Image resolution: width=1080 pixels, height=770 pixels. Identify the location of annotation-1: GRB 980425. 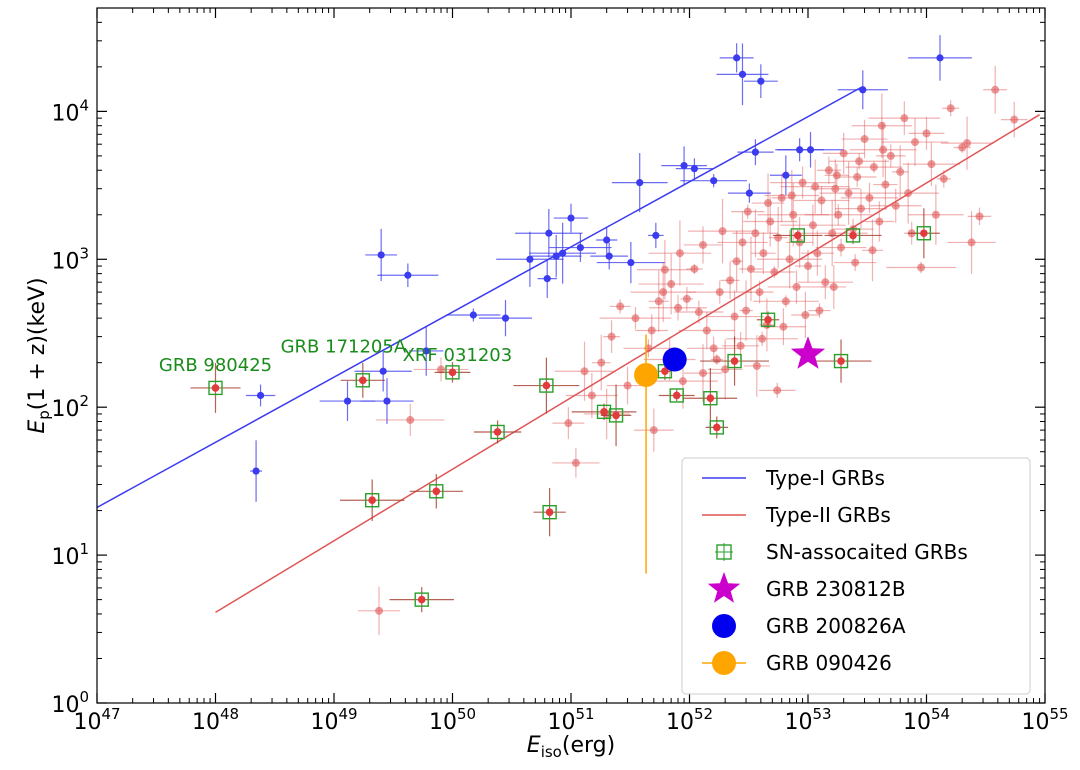
(215, 365).